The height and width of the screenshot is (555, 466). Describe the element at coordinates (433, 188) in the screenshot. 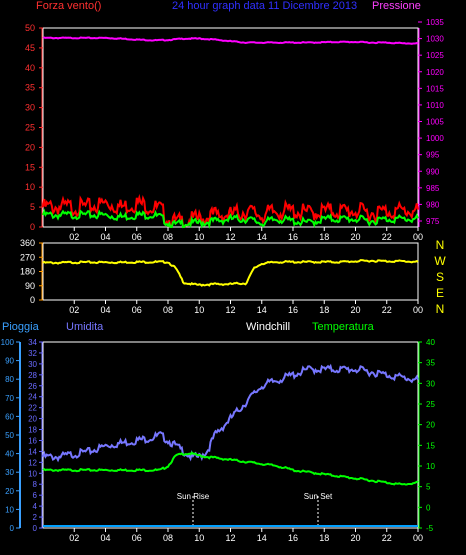

I see `pressure-axis-label: 985` at that location.